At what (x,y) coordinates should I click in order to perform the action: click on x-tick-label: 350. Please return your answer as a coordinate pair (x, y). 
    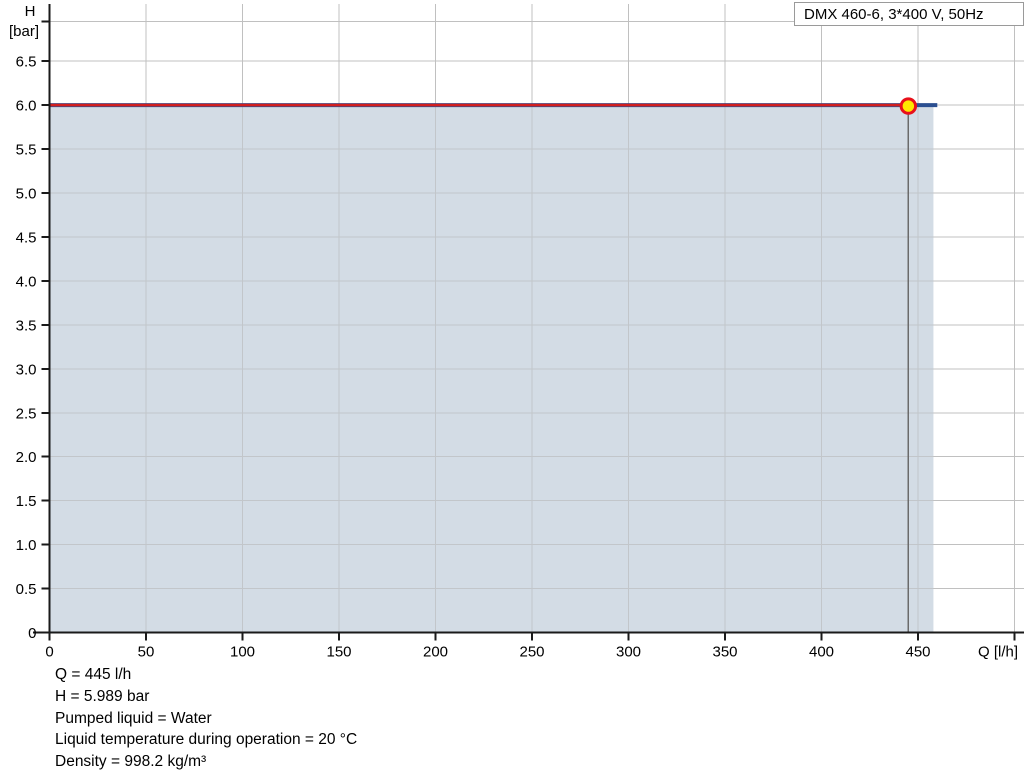
    Looking at the image, I should click on (724, 652).